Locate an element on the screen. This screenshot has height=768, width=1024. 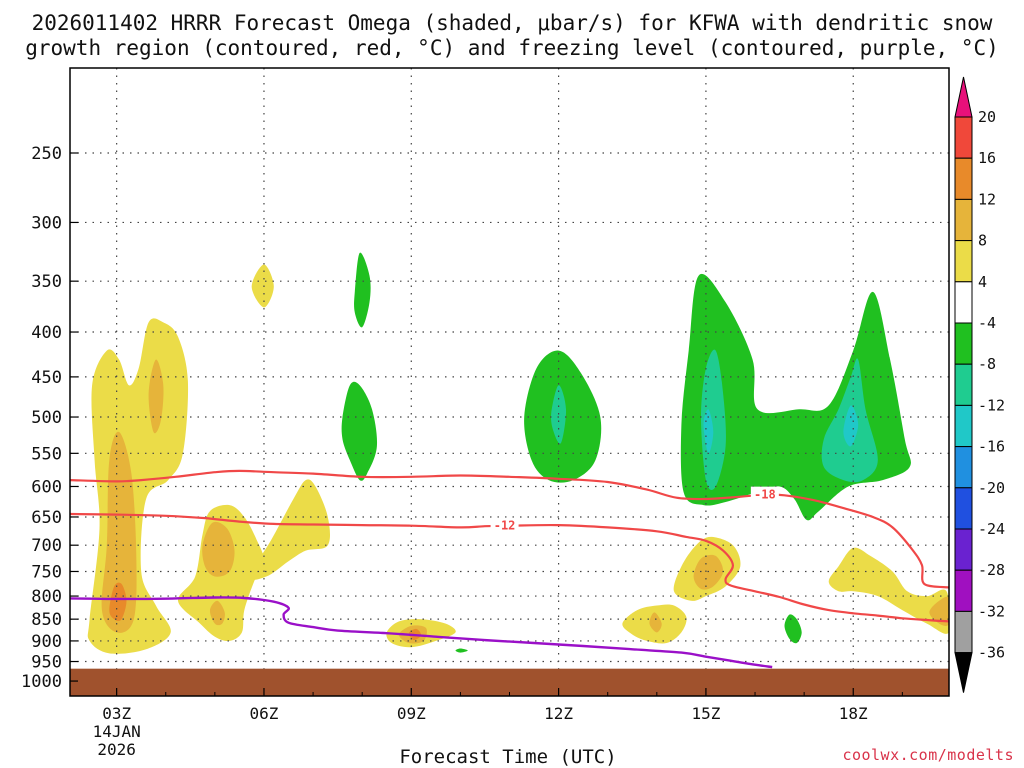
dendritic-minus12-contour-label-bg is located at coordinates (504, 525).